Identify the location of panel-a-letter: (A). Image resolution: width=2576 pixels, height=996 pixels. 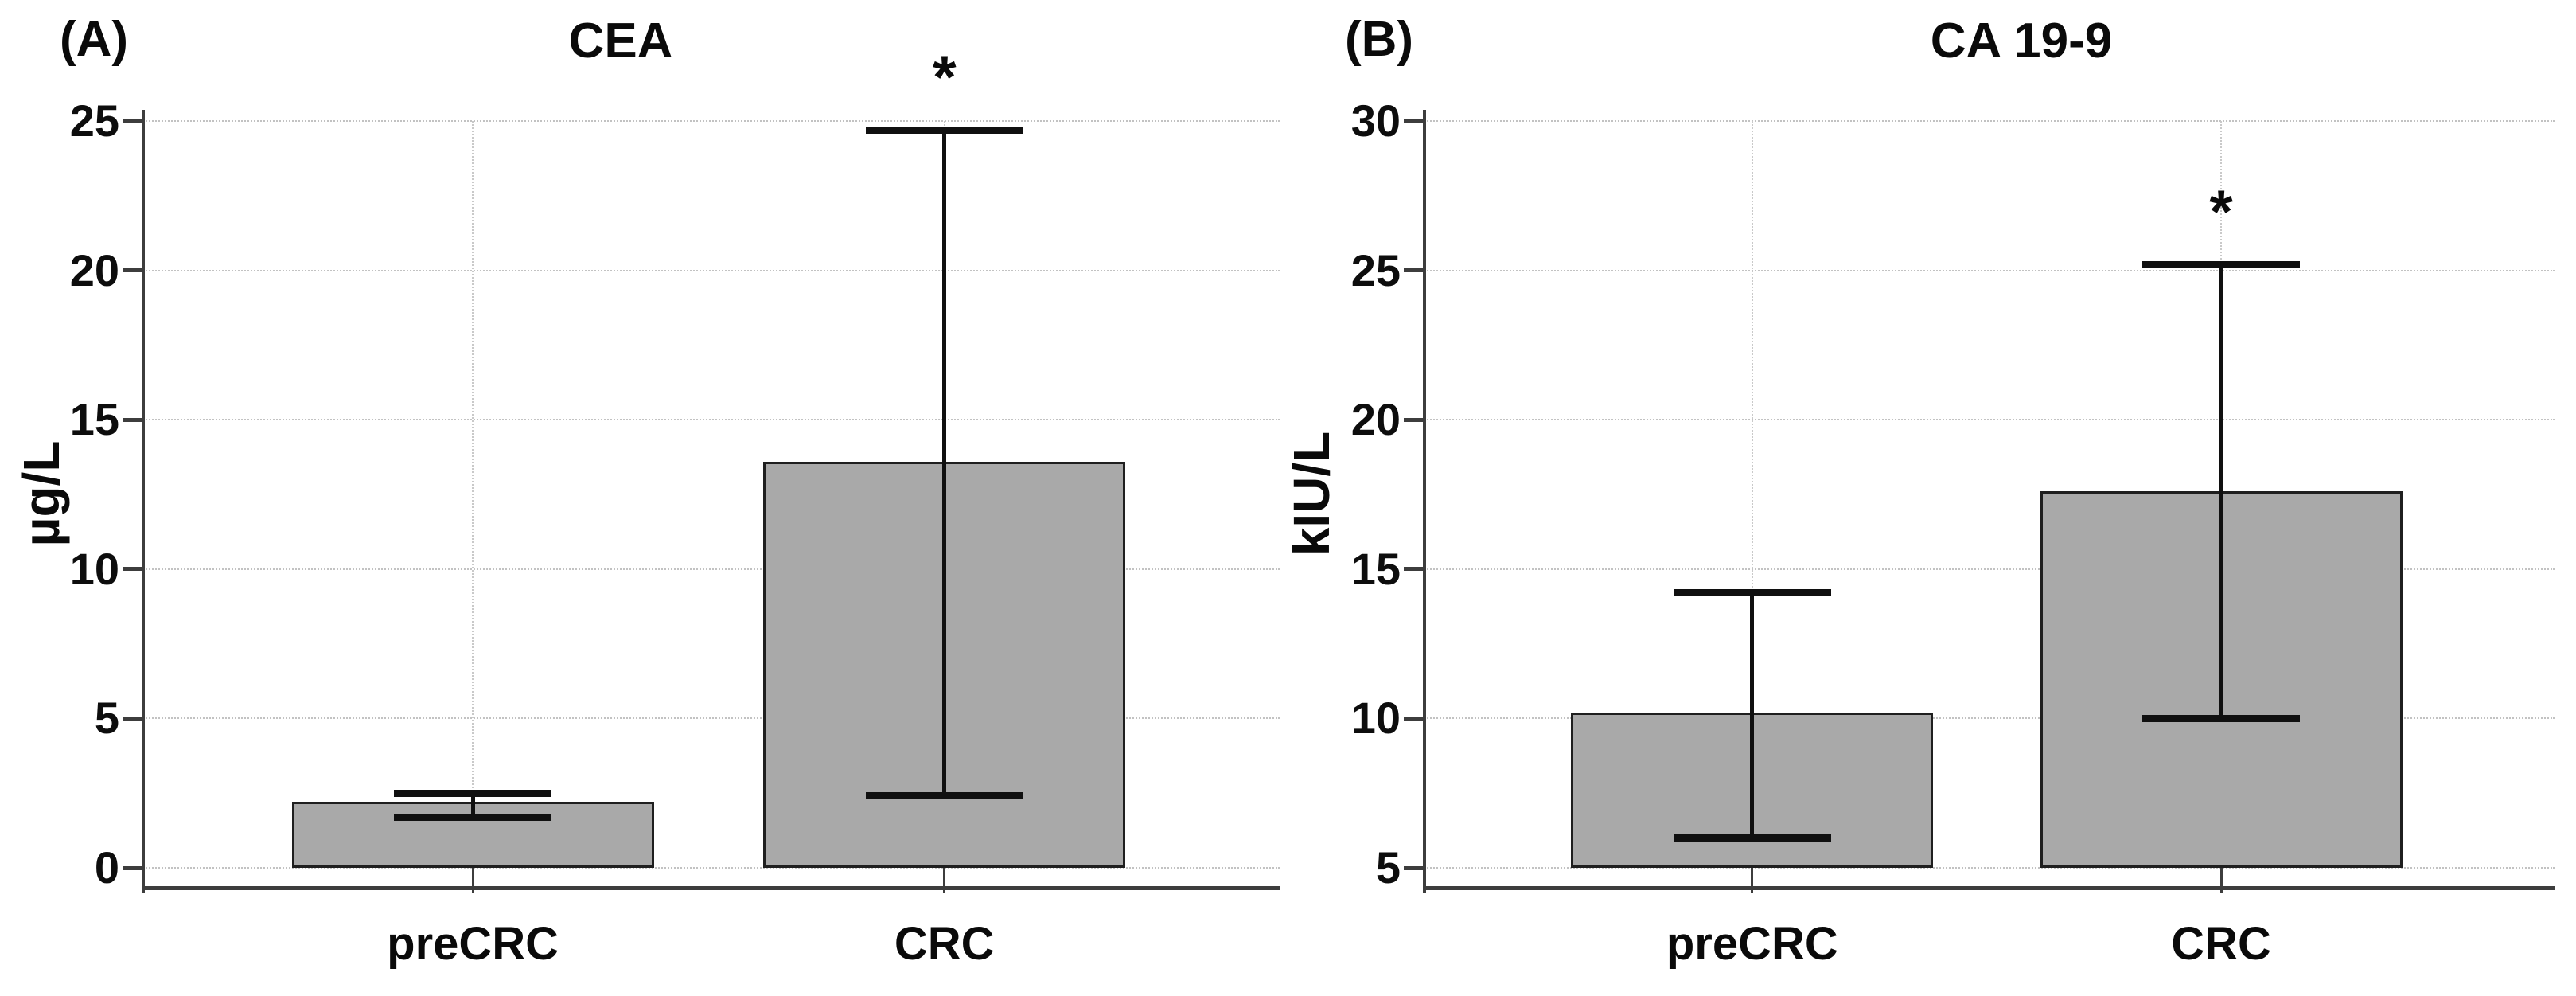
(94, 40).